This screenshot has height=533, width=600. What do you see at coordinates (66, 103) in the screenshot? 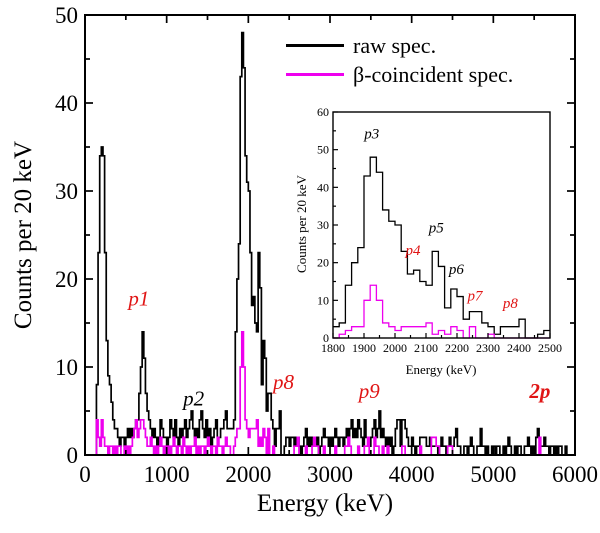
I see `main-y-tick-label: 40` at bounding box center [66, 103].